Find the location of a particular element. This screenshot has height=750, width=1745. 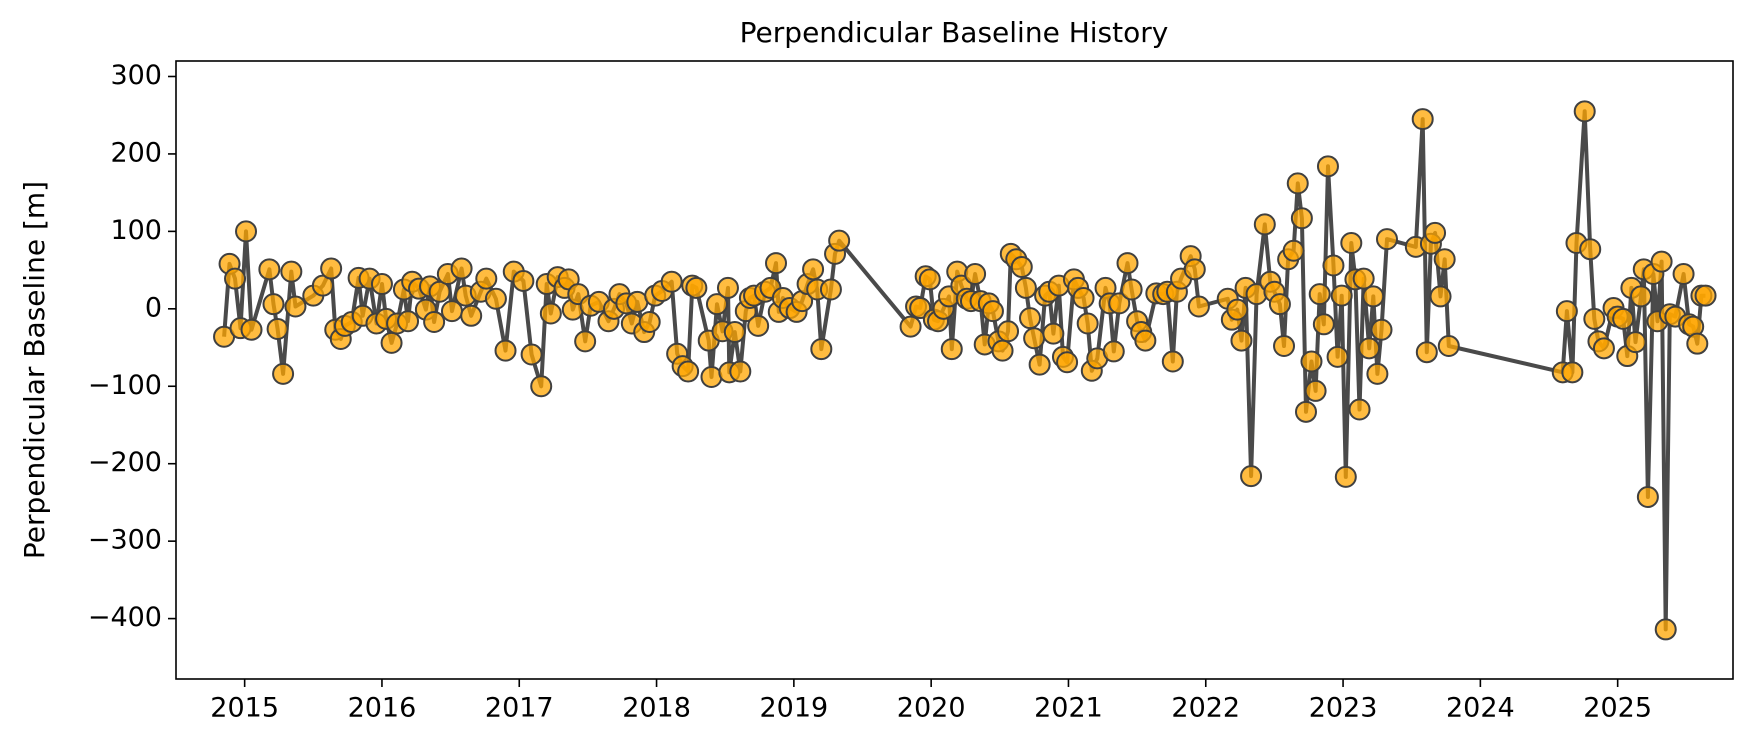

y-axis-label: Perpendicular Baseline [m] is located at coordinates (34, 370).